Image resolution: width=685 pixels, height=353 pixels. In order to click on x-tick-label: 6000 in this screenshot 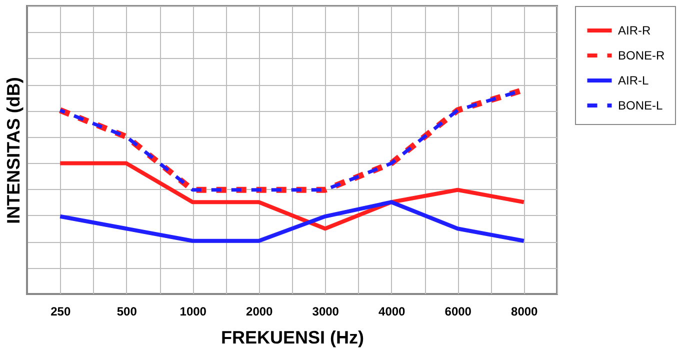, I will do `click(458, 311)`.